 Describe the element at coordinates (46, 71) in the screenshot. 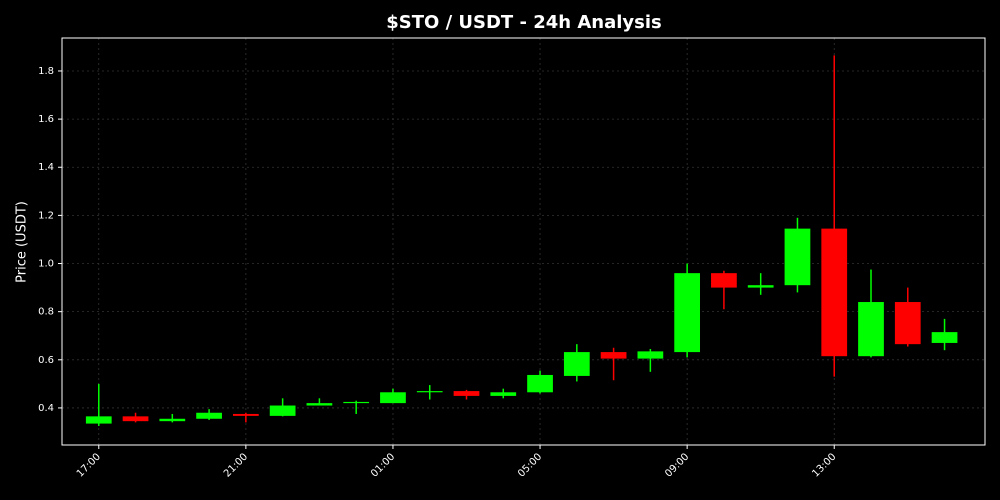

I see `y-tick-label: 1.8` at that location.